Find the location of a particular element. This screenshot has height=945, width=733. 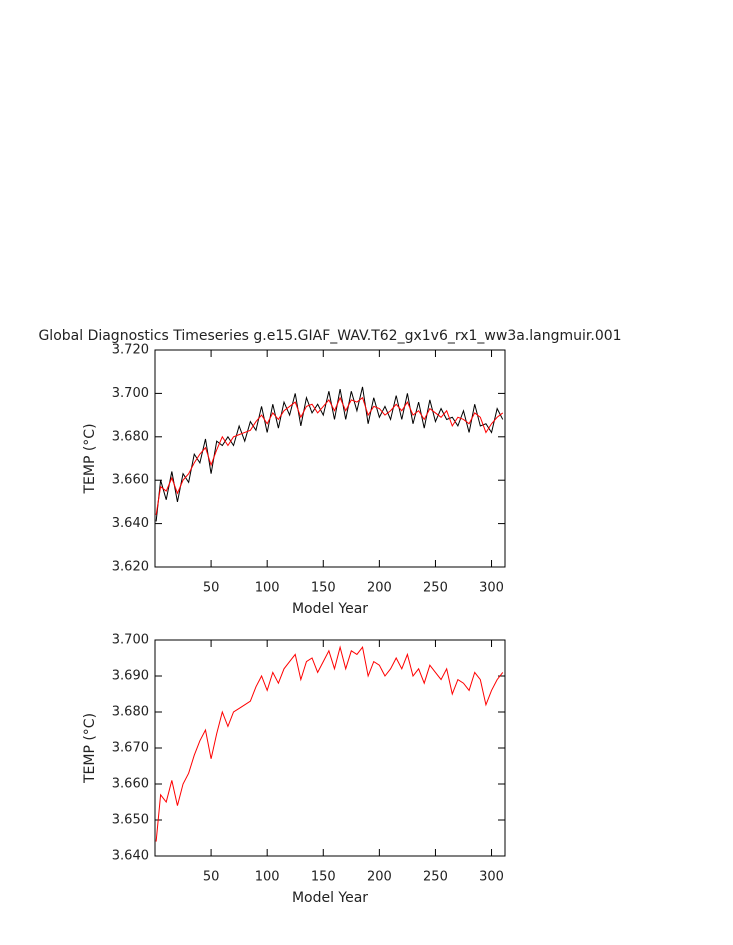

y-tick-label: 3.720 is located at coordinates (130, 350).